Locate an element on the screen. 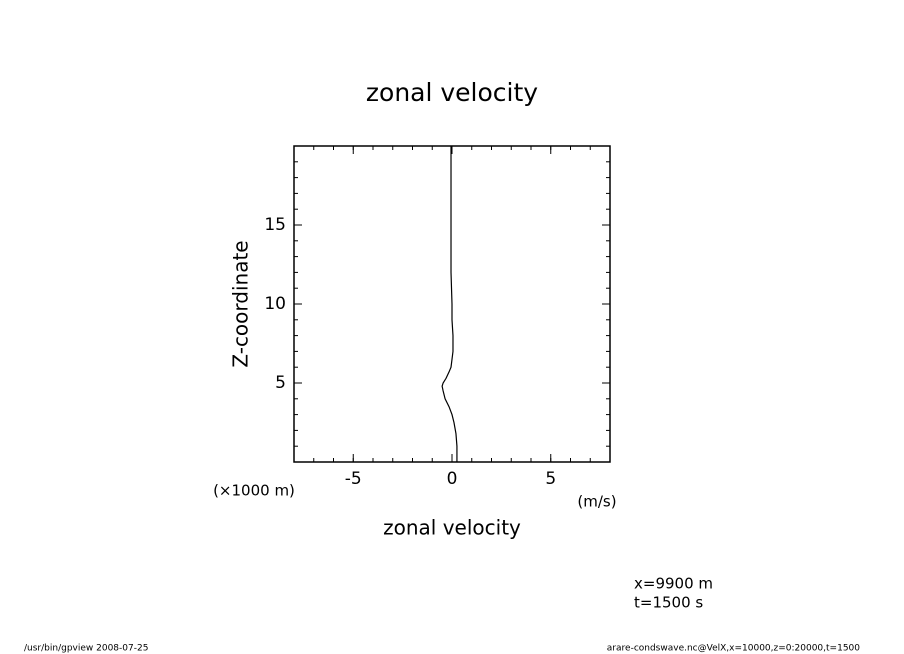 This screenshot has height=654, width=904. y-tick-label: 10 is located at coordinates (275, 304).